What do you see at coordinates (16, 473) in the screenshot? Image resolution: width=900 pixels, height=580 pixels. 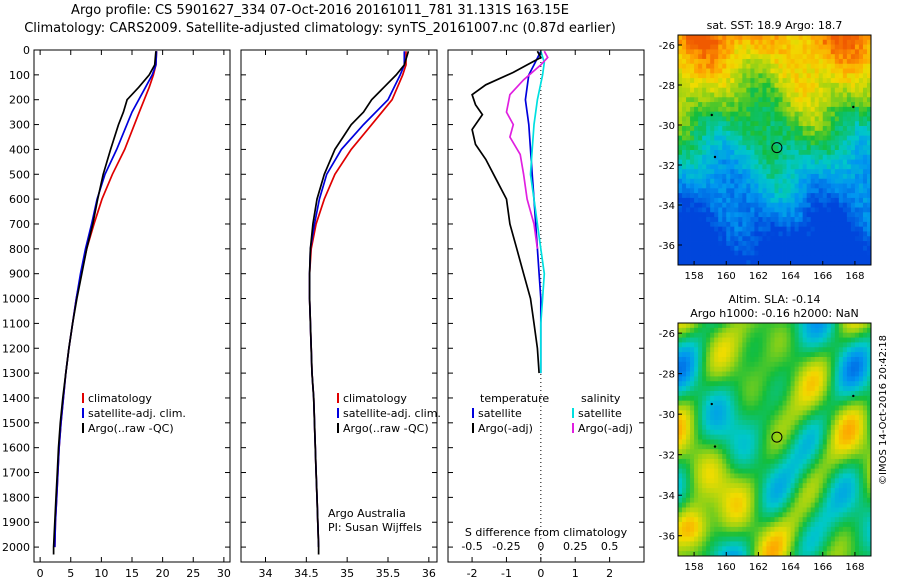 I see `y-tick-label: 1700` at bounding box center [16, 473].